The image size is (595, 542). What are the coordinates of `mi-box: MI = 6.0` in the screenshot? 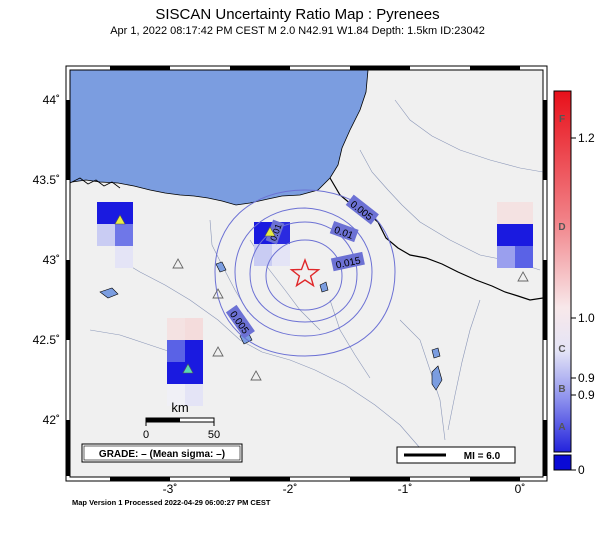 It's located at (456, 455).